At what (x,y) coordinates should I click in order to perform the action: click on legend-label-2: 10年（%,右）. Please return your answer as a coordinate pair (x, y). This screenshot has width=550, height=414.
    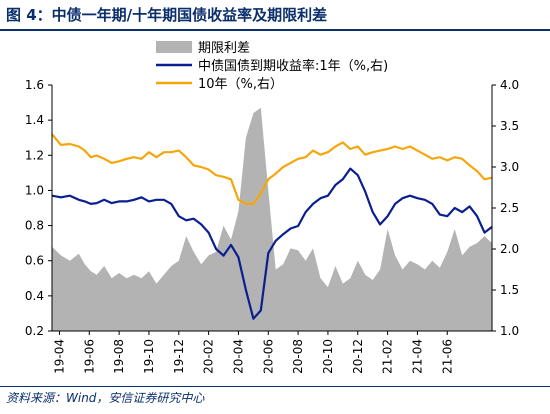
    Looking at the image, I should click on (240, 84).